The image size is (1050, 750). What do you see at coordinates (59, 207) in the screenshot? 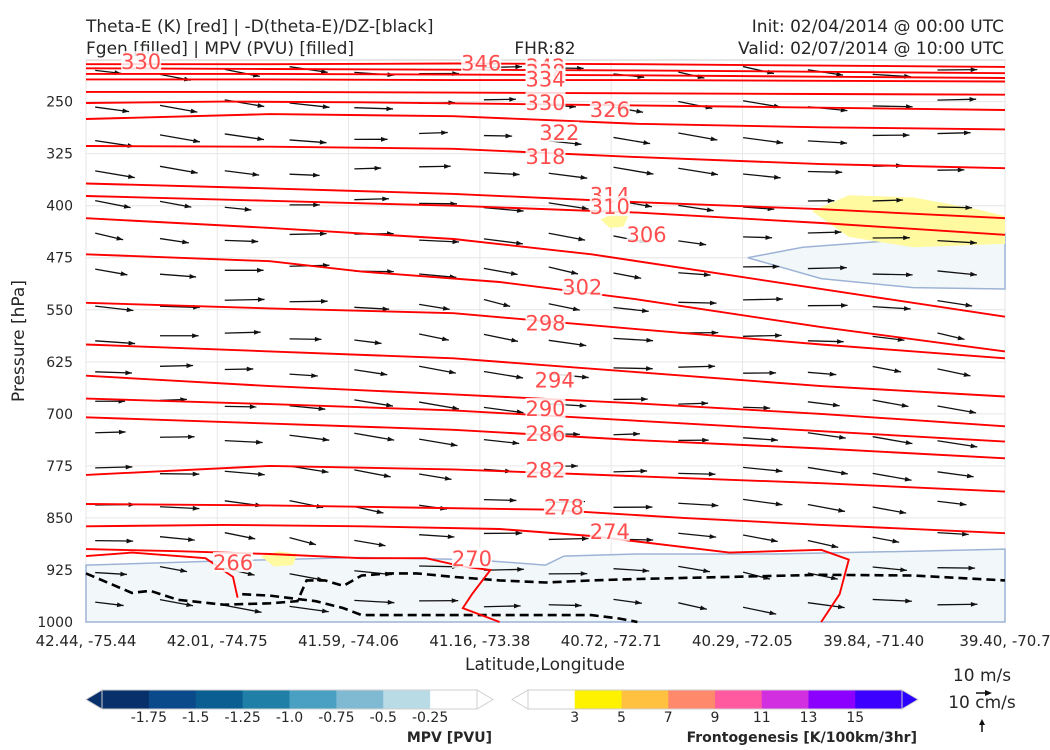
I see `y-tick-label: 400` at bounding box center [59, 207].